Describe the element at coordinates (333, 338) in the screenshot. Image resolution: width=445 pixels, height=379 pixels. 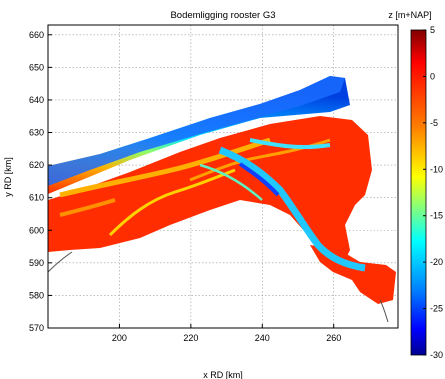
I see `x-tick-label: 260` at that location.